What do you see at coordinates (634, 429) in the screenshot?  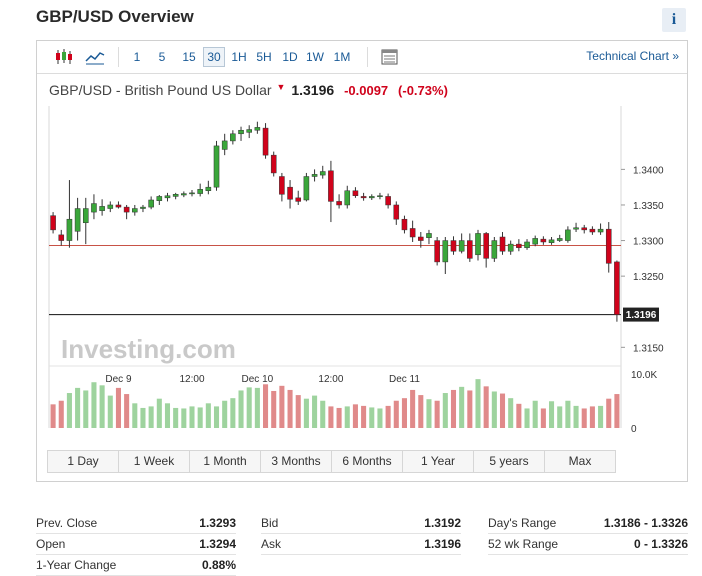 I see `volume-tick-label: 0` at bounding box center [634, 429].